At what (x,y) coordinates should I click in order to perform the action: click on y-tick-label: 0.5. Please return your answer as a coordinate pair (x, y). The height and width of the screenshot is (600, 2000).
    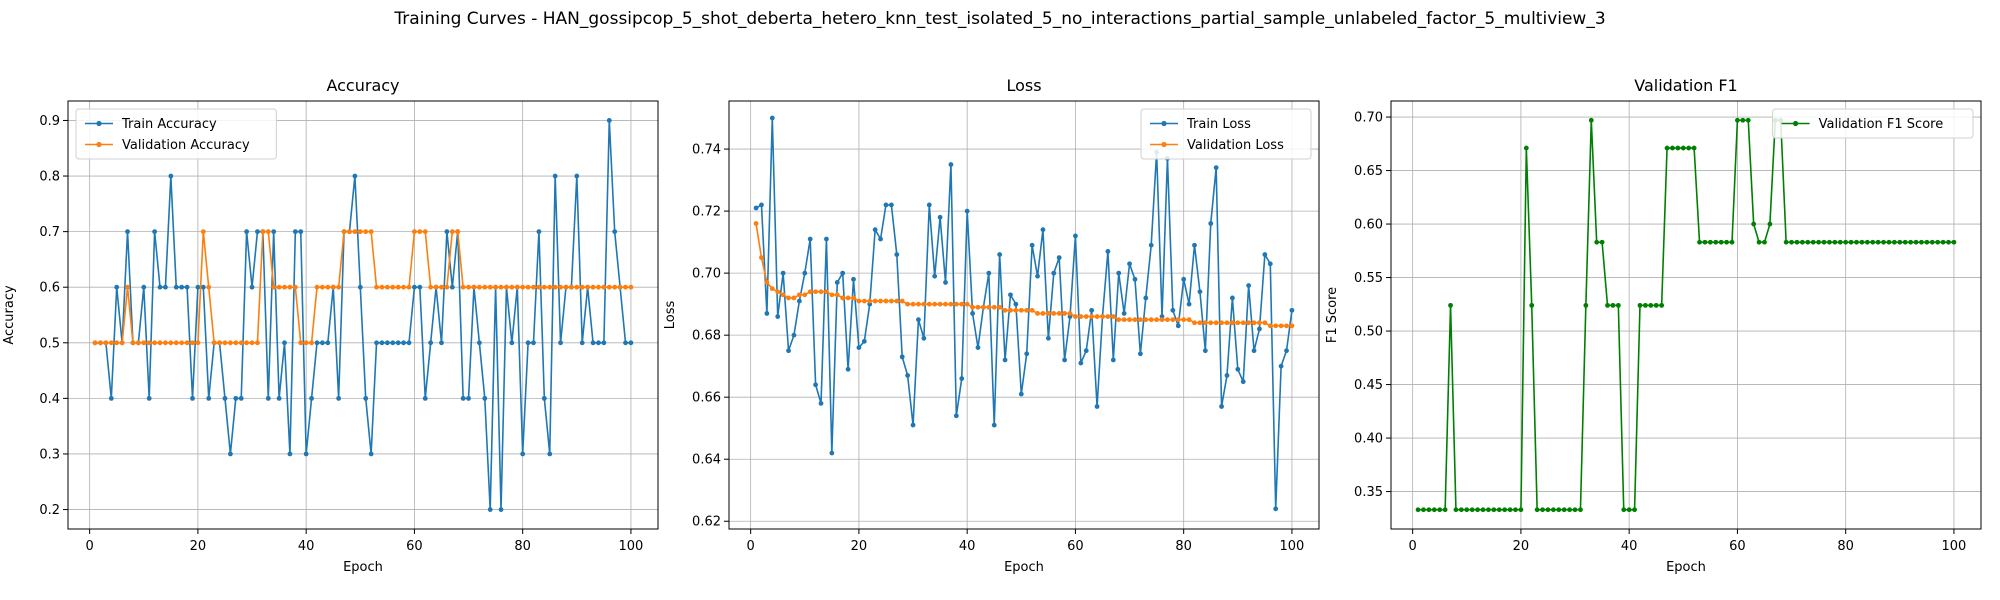
    Looking at the image, I should click on (49, 343).